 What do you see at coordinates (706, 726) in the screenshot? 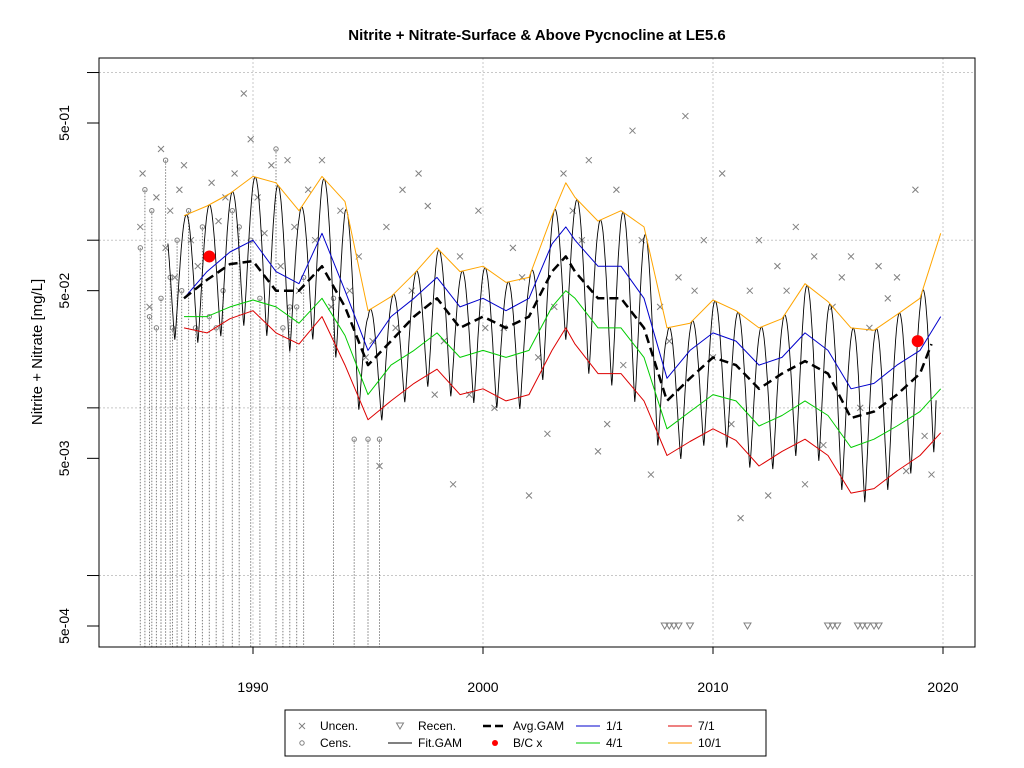
I see `legend-label: 7/1` at bounding box center [706, 726].